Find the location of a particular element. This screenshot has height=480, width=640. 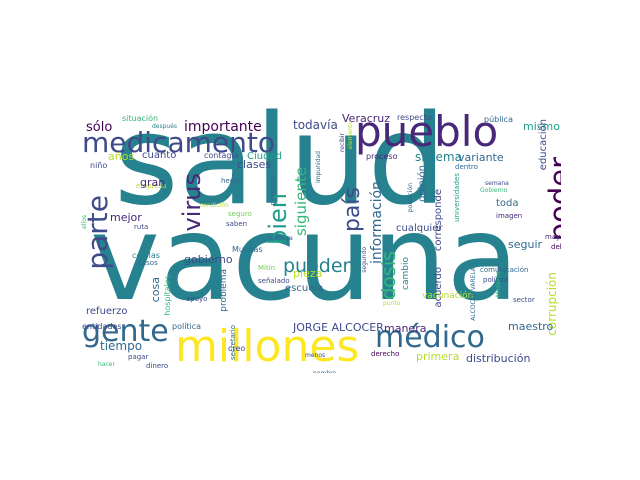

word-distribucion: distribución is located at coordinates (498, 358).